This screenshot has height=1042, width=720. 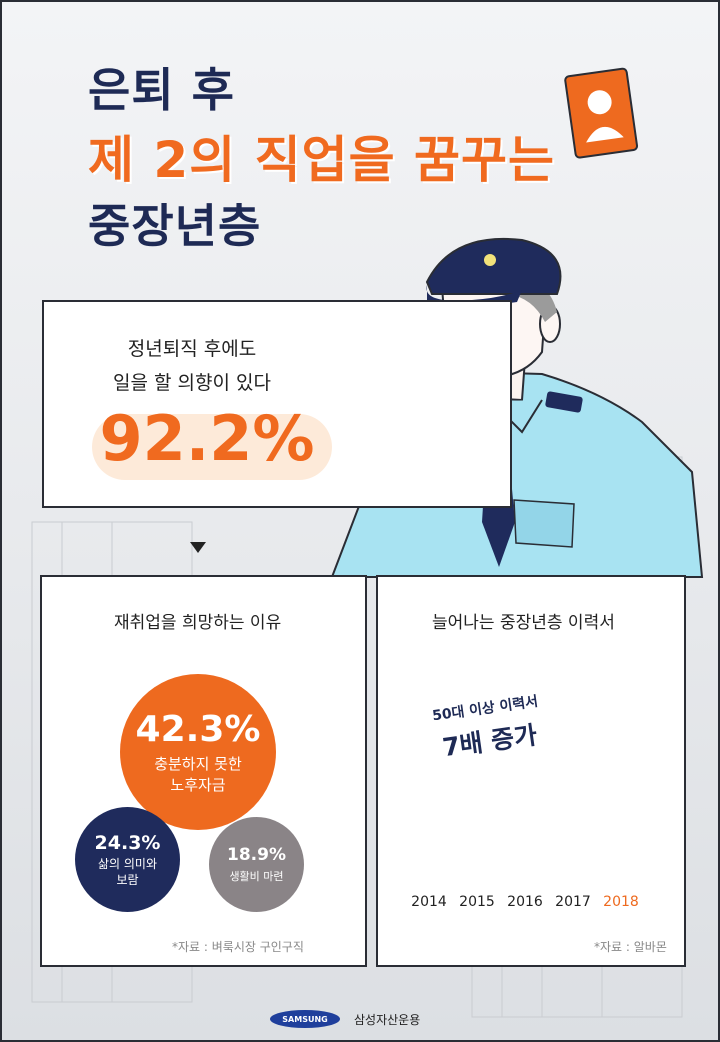 What do you see at coordinates (127, 879) in the screenshot?
I see `reason-label-2-line2: 보람` at bounding box center [127, 879].